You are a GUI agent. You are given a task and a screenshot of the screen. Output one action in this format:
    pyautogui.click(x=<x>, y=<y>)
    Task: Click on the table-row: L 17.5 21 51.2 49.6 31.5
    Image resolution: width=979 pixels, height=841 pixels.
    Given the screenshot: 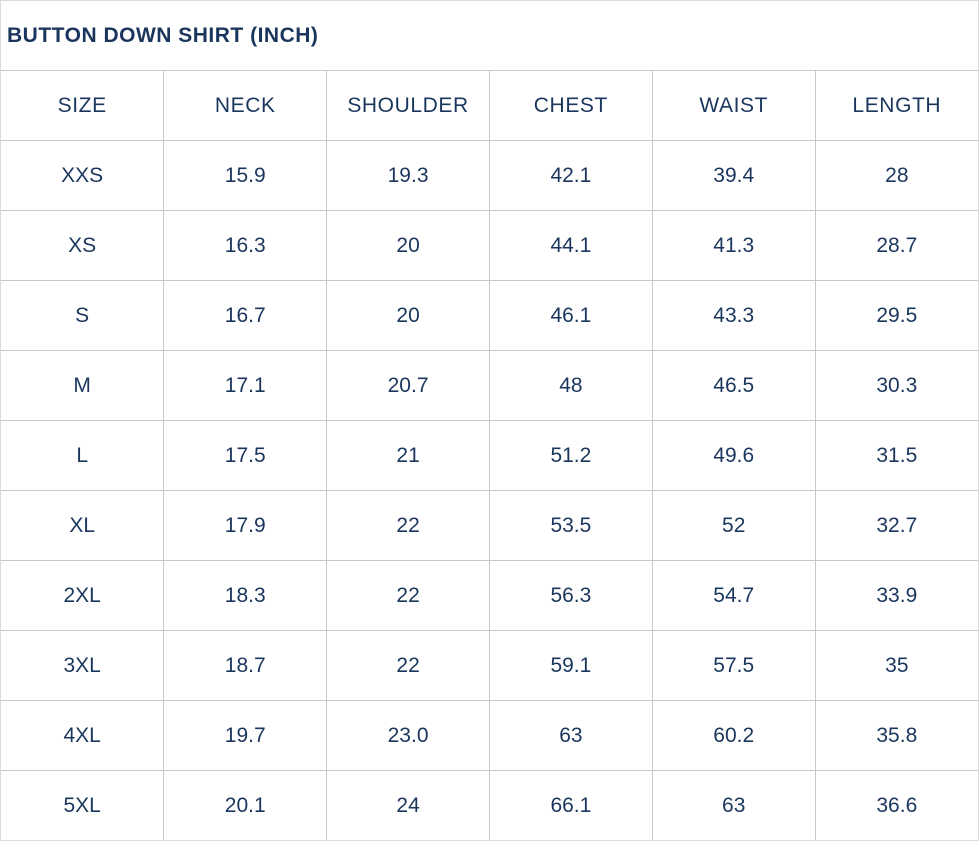 What is the action you would take?
    pyautogui.click(x=489, y=455)
    